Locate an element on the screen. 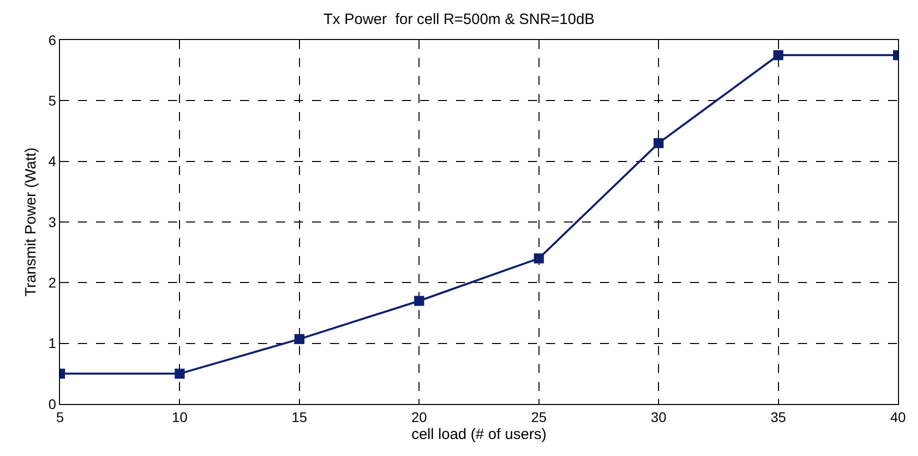  x-tick-label: 25 is located at coordinates (539, 416).